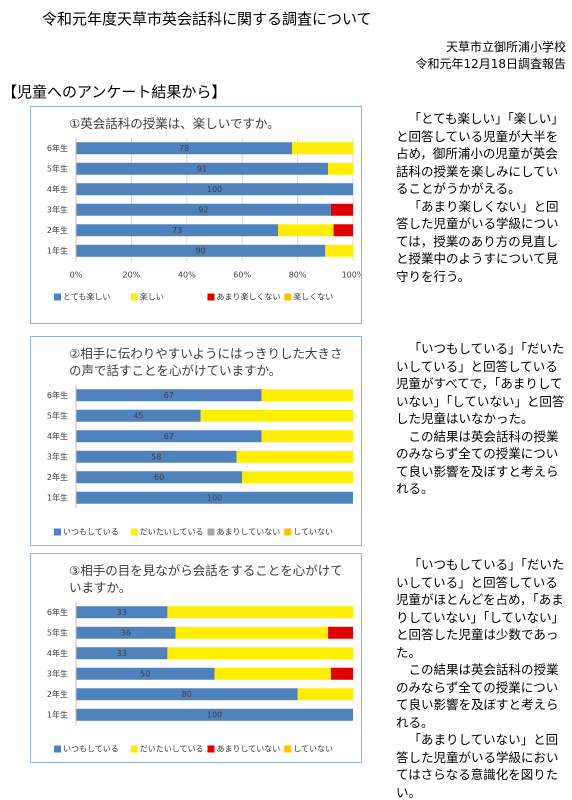  I want to click on legend-label: あまり楽しくない, so click(249, 297).